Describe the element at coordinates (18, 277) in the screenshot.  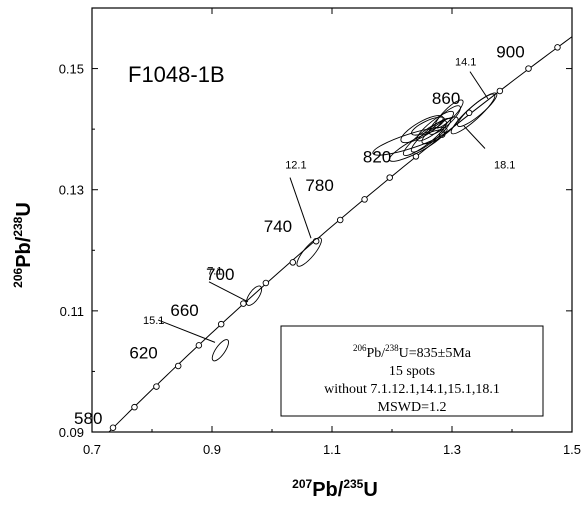
I see `y-label-sup1: 206` at that location.